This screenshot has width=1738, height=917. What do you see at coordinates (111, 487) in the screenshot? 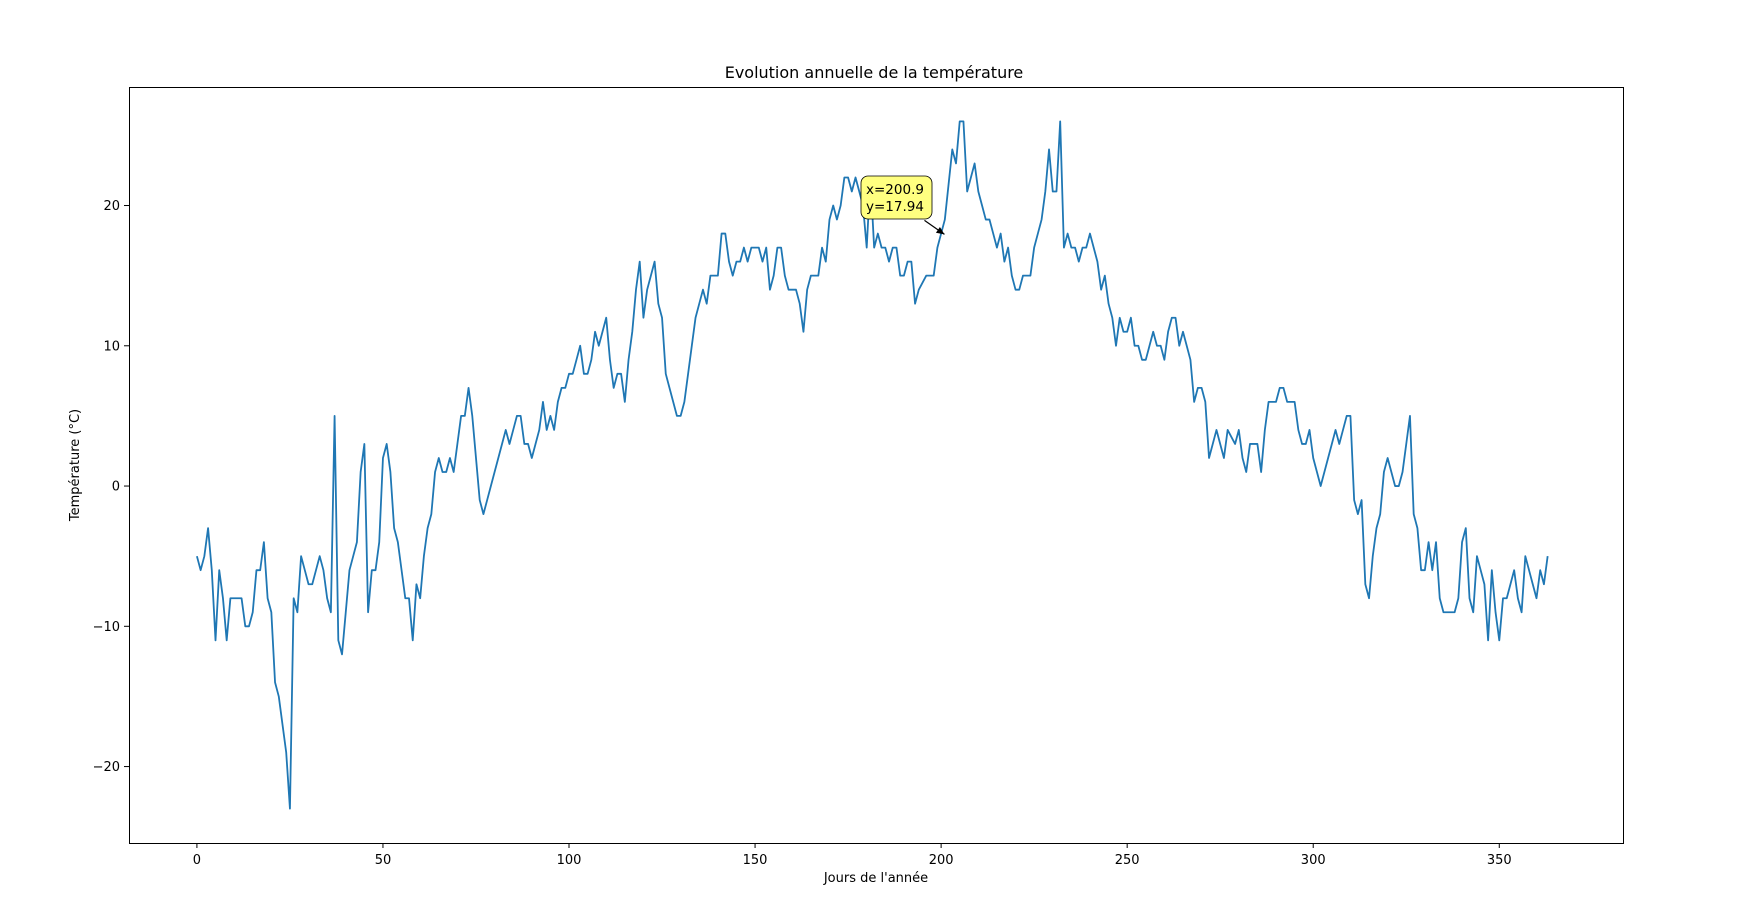
I see `y-axis-ticks: −20 −10 0 10 20` at bounding box center [111, 487].